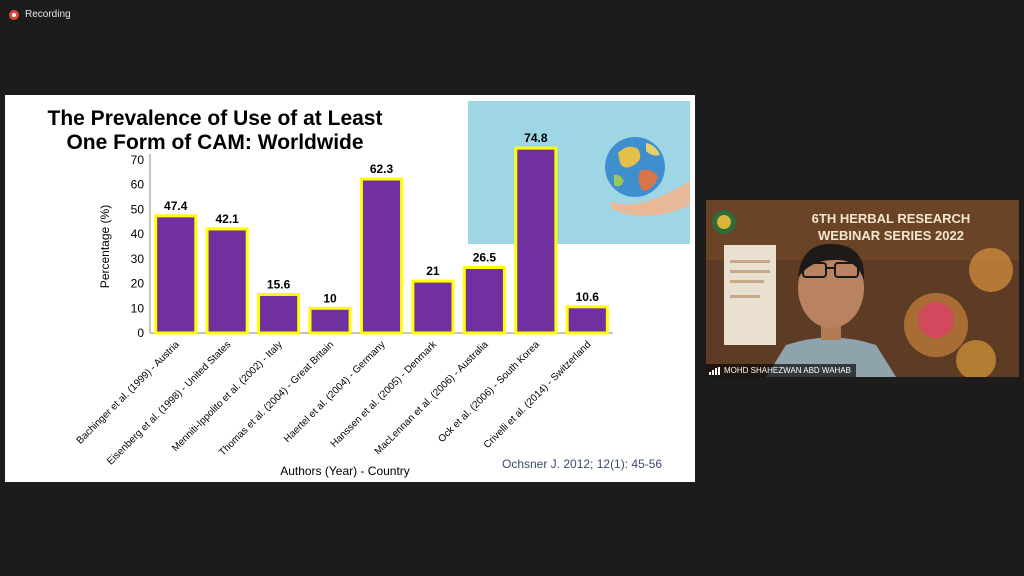  Describe the element at coordinates (138, 308) in the screenshot. I see `y-tick-label: 10` at that location.